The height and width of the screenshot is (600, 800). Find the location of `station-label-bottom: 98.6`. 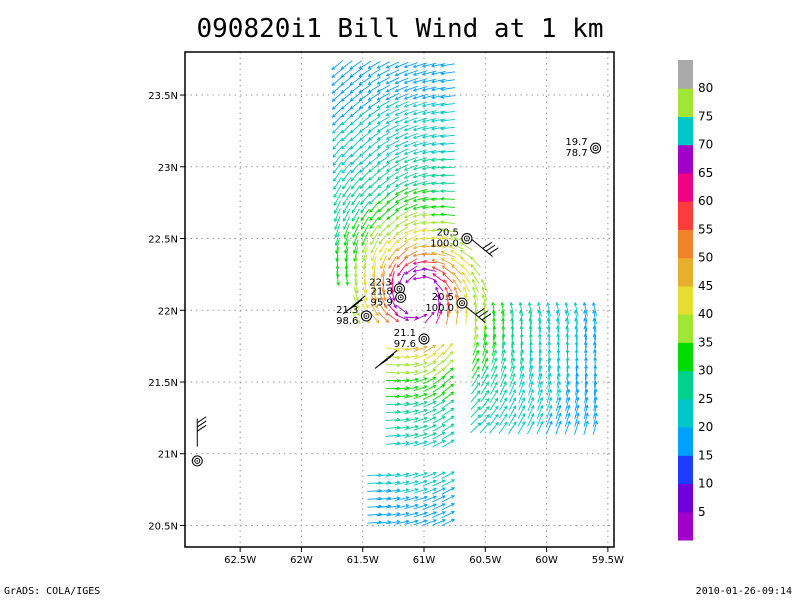

station-label-bottom: 98.6 is located at coordinates (347, 321).